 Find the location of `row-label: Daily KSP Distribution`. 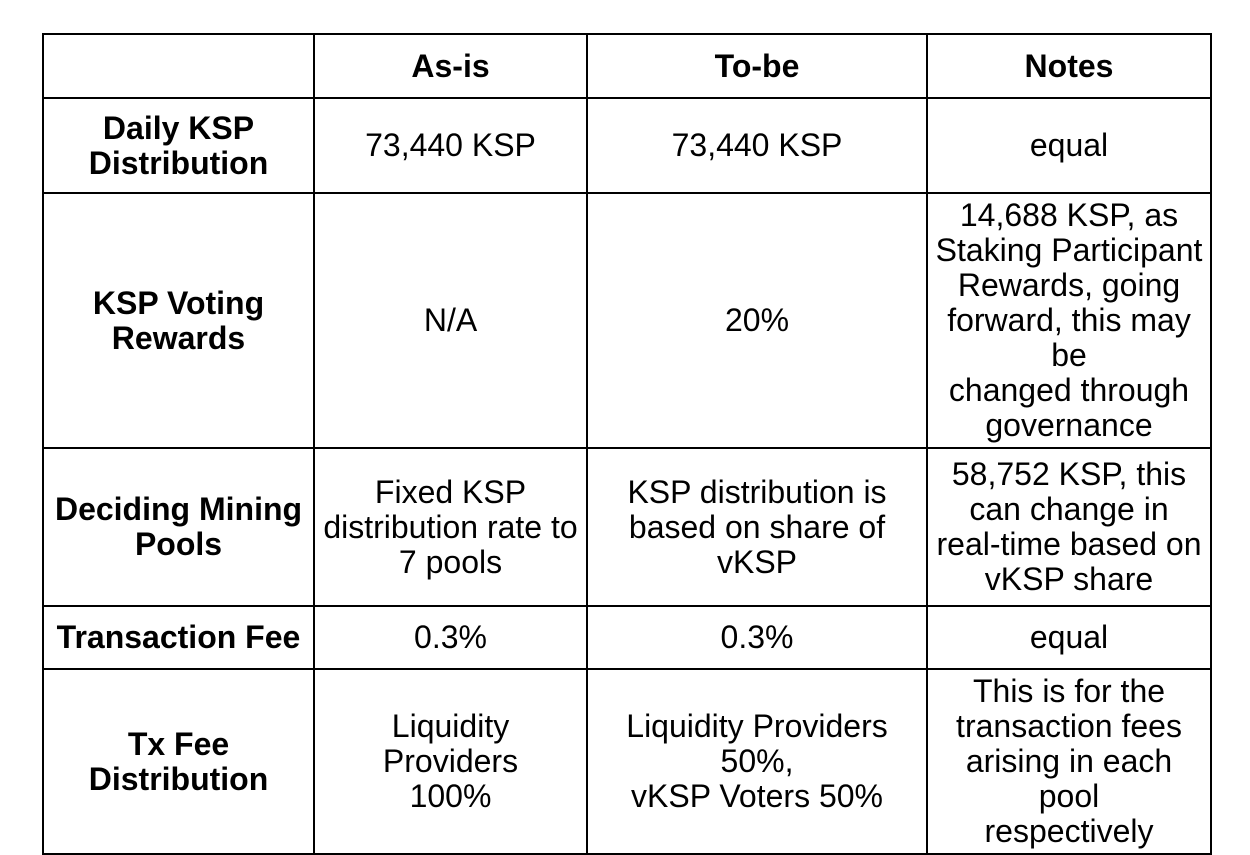

row-label: Daily KSP Distribution is located at coordinates (178, 145).